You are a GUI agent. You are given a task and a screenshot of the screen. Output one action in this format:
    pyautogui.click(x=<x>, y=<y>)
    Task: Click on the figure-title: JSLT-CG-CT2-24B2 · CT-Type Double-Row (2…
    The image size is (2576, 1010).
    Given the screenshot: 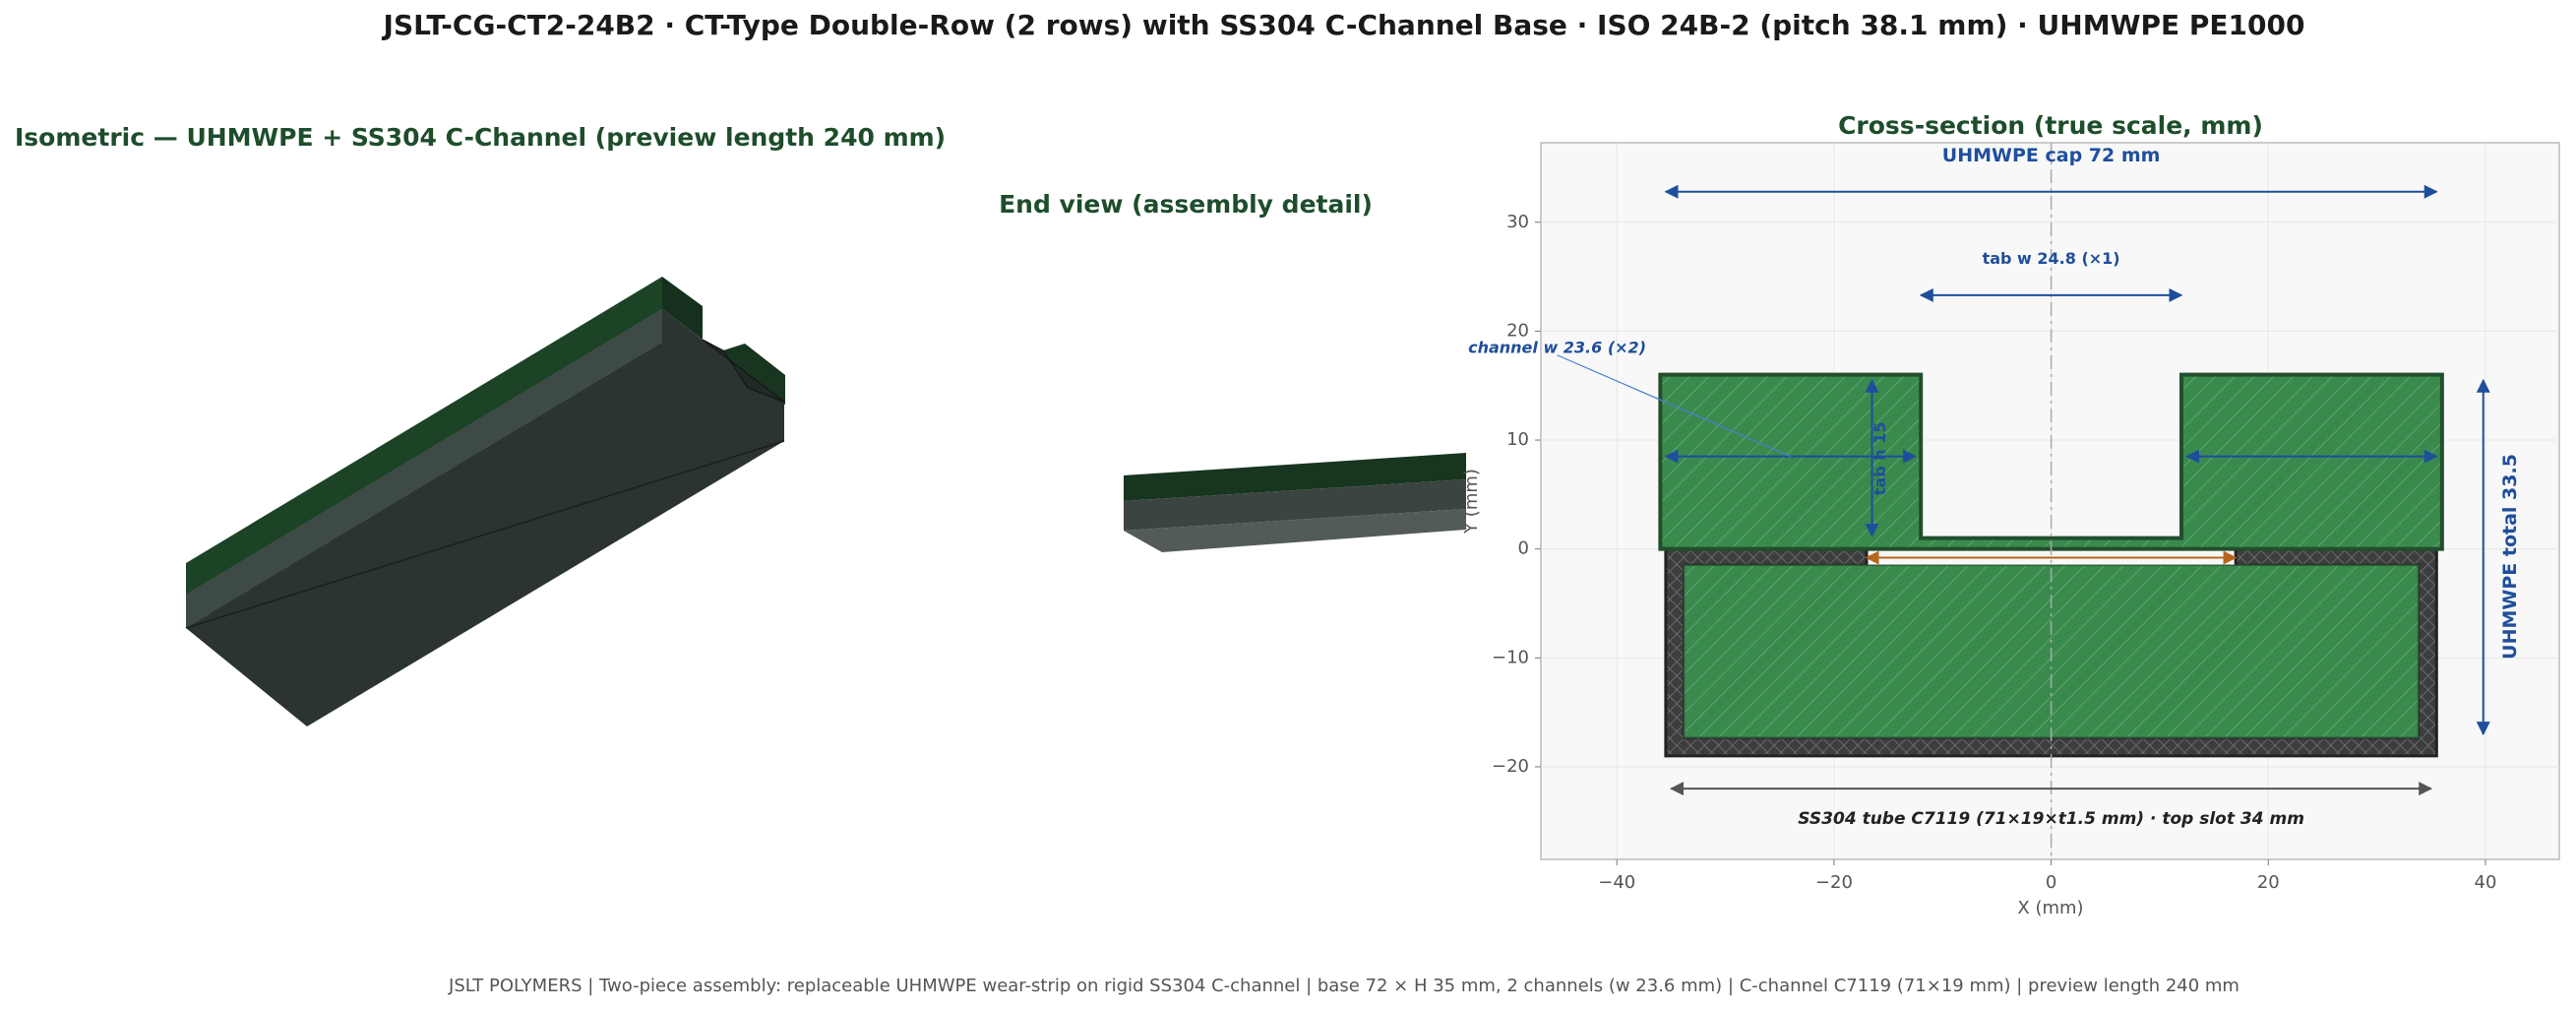 What is the action you would take?
    pyautogui.click(x=1343, y=25)
    